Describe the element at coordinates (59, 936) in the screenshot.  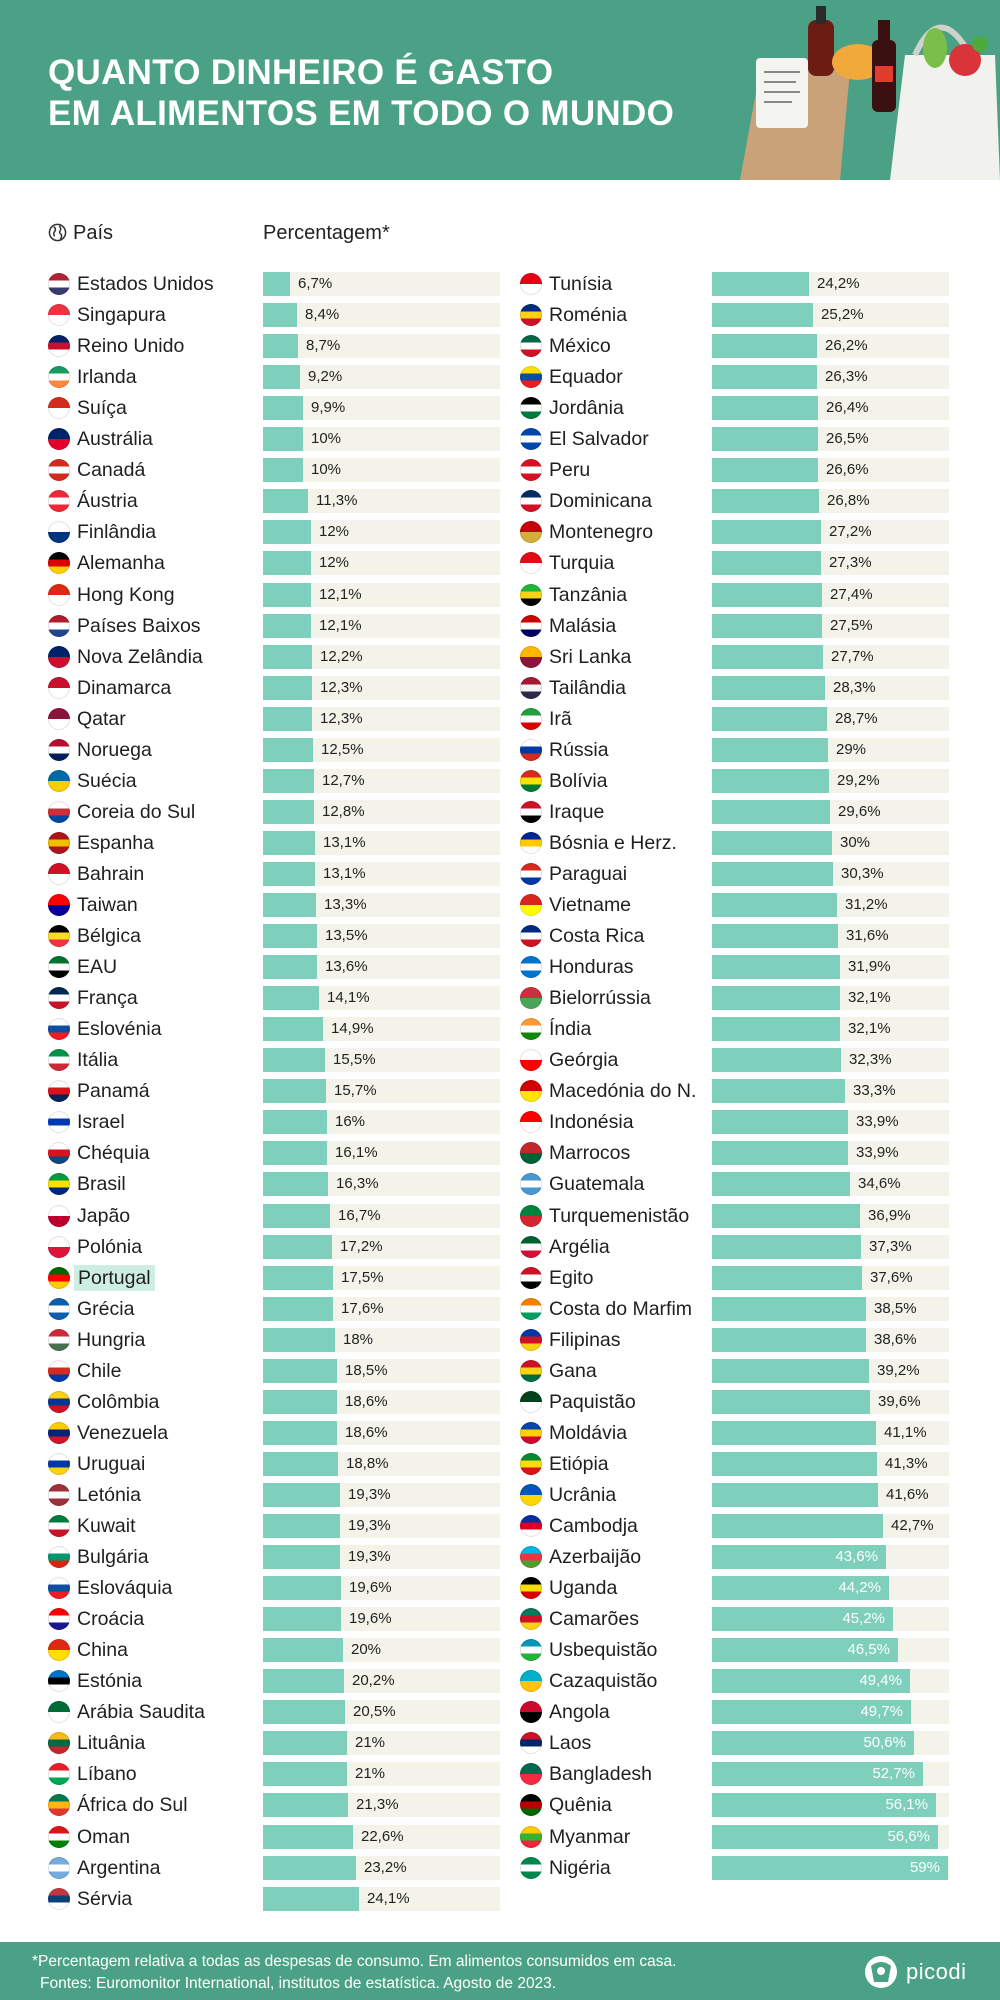
I see `flag-icon-belgica` at that location.